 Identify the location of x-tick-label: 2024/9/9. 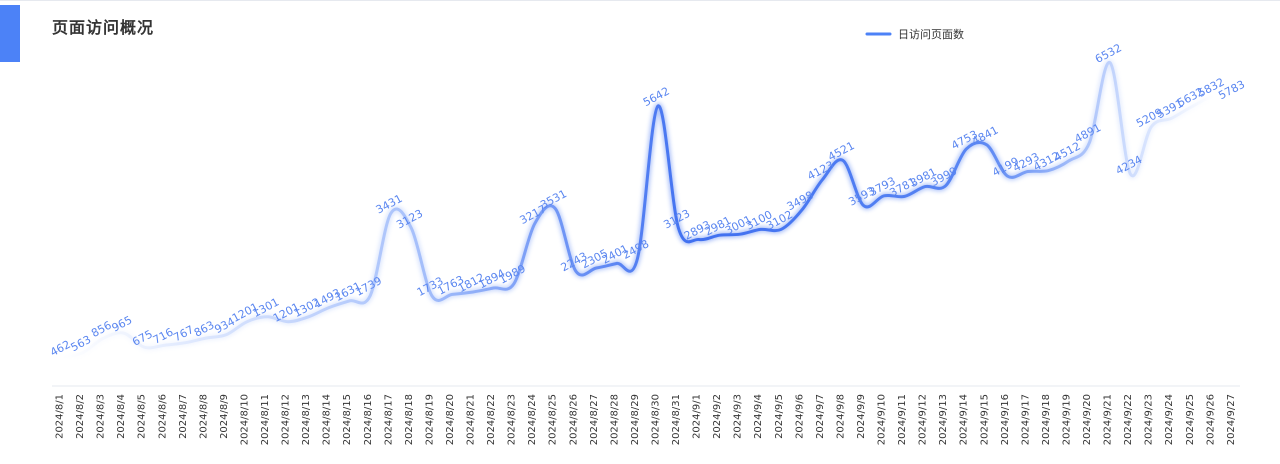
(861, 416).